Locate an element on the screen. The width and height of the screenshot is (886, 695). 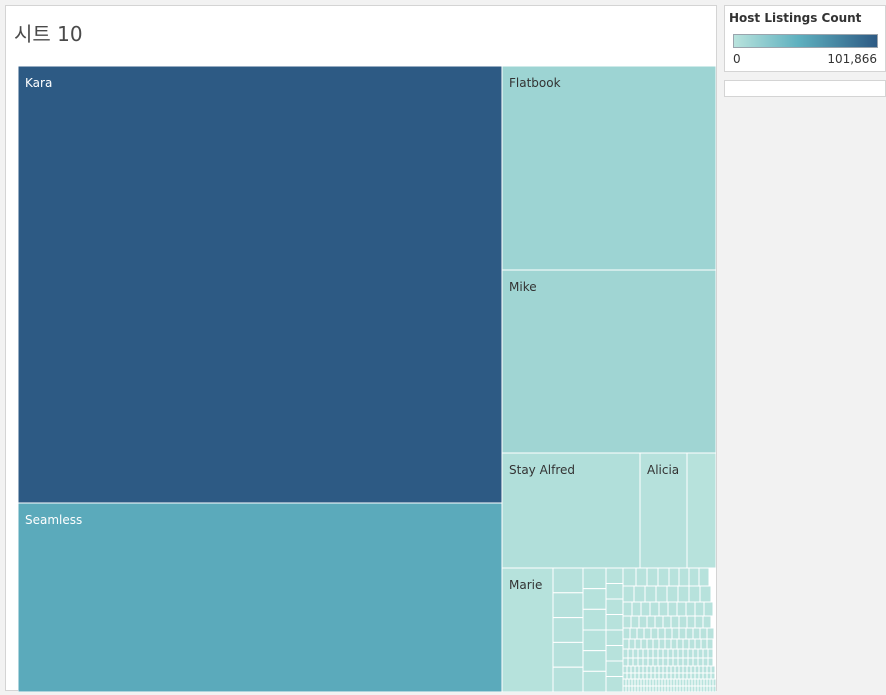
treemap-cell-marie is located at coordinates (527, 629).